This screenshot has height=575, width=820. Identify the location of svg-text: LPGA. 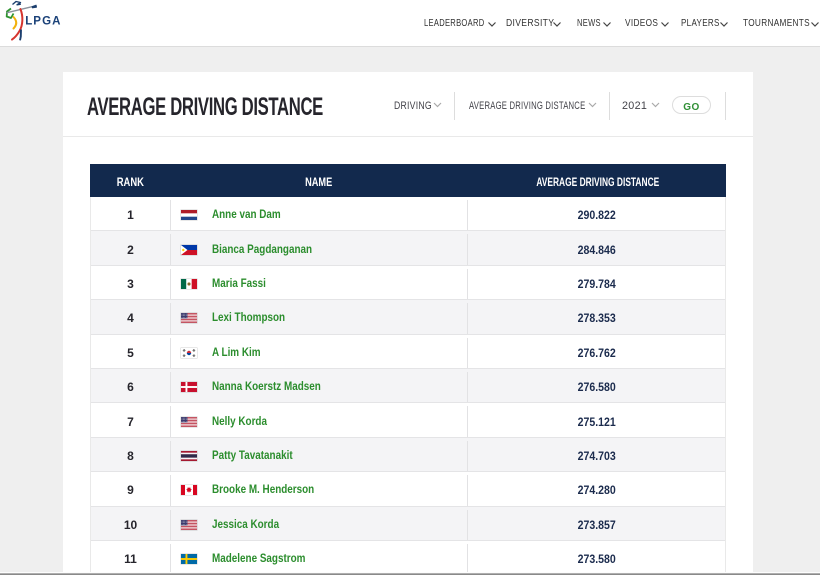
(43, 22).